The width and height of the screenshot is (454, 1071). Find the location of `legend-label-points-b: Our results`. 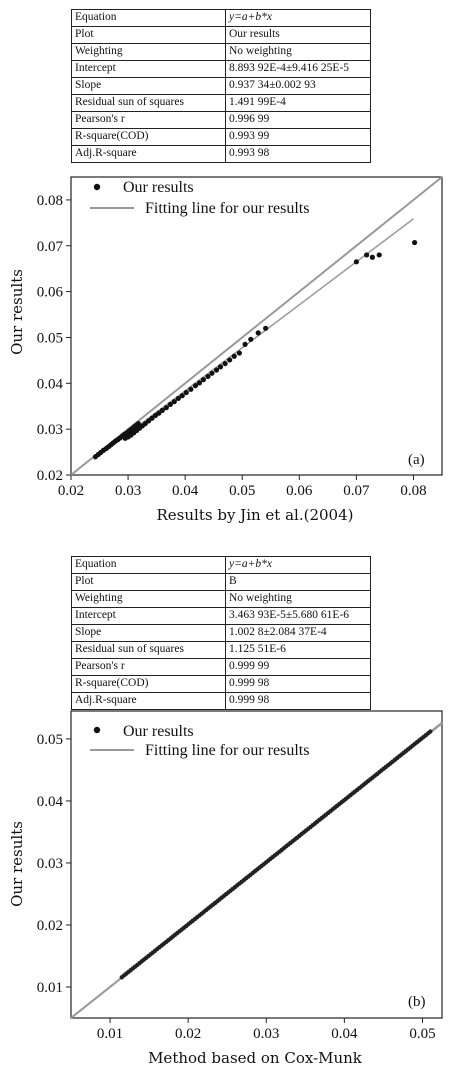

legend-label-points-b: Our results is located at coordinates (158, 731).